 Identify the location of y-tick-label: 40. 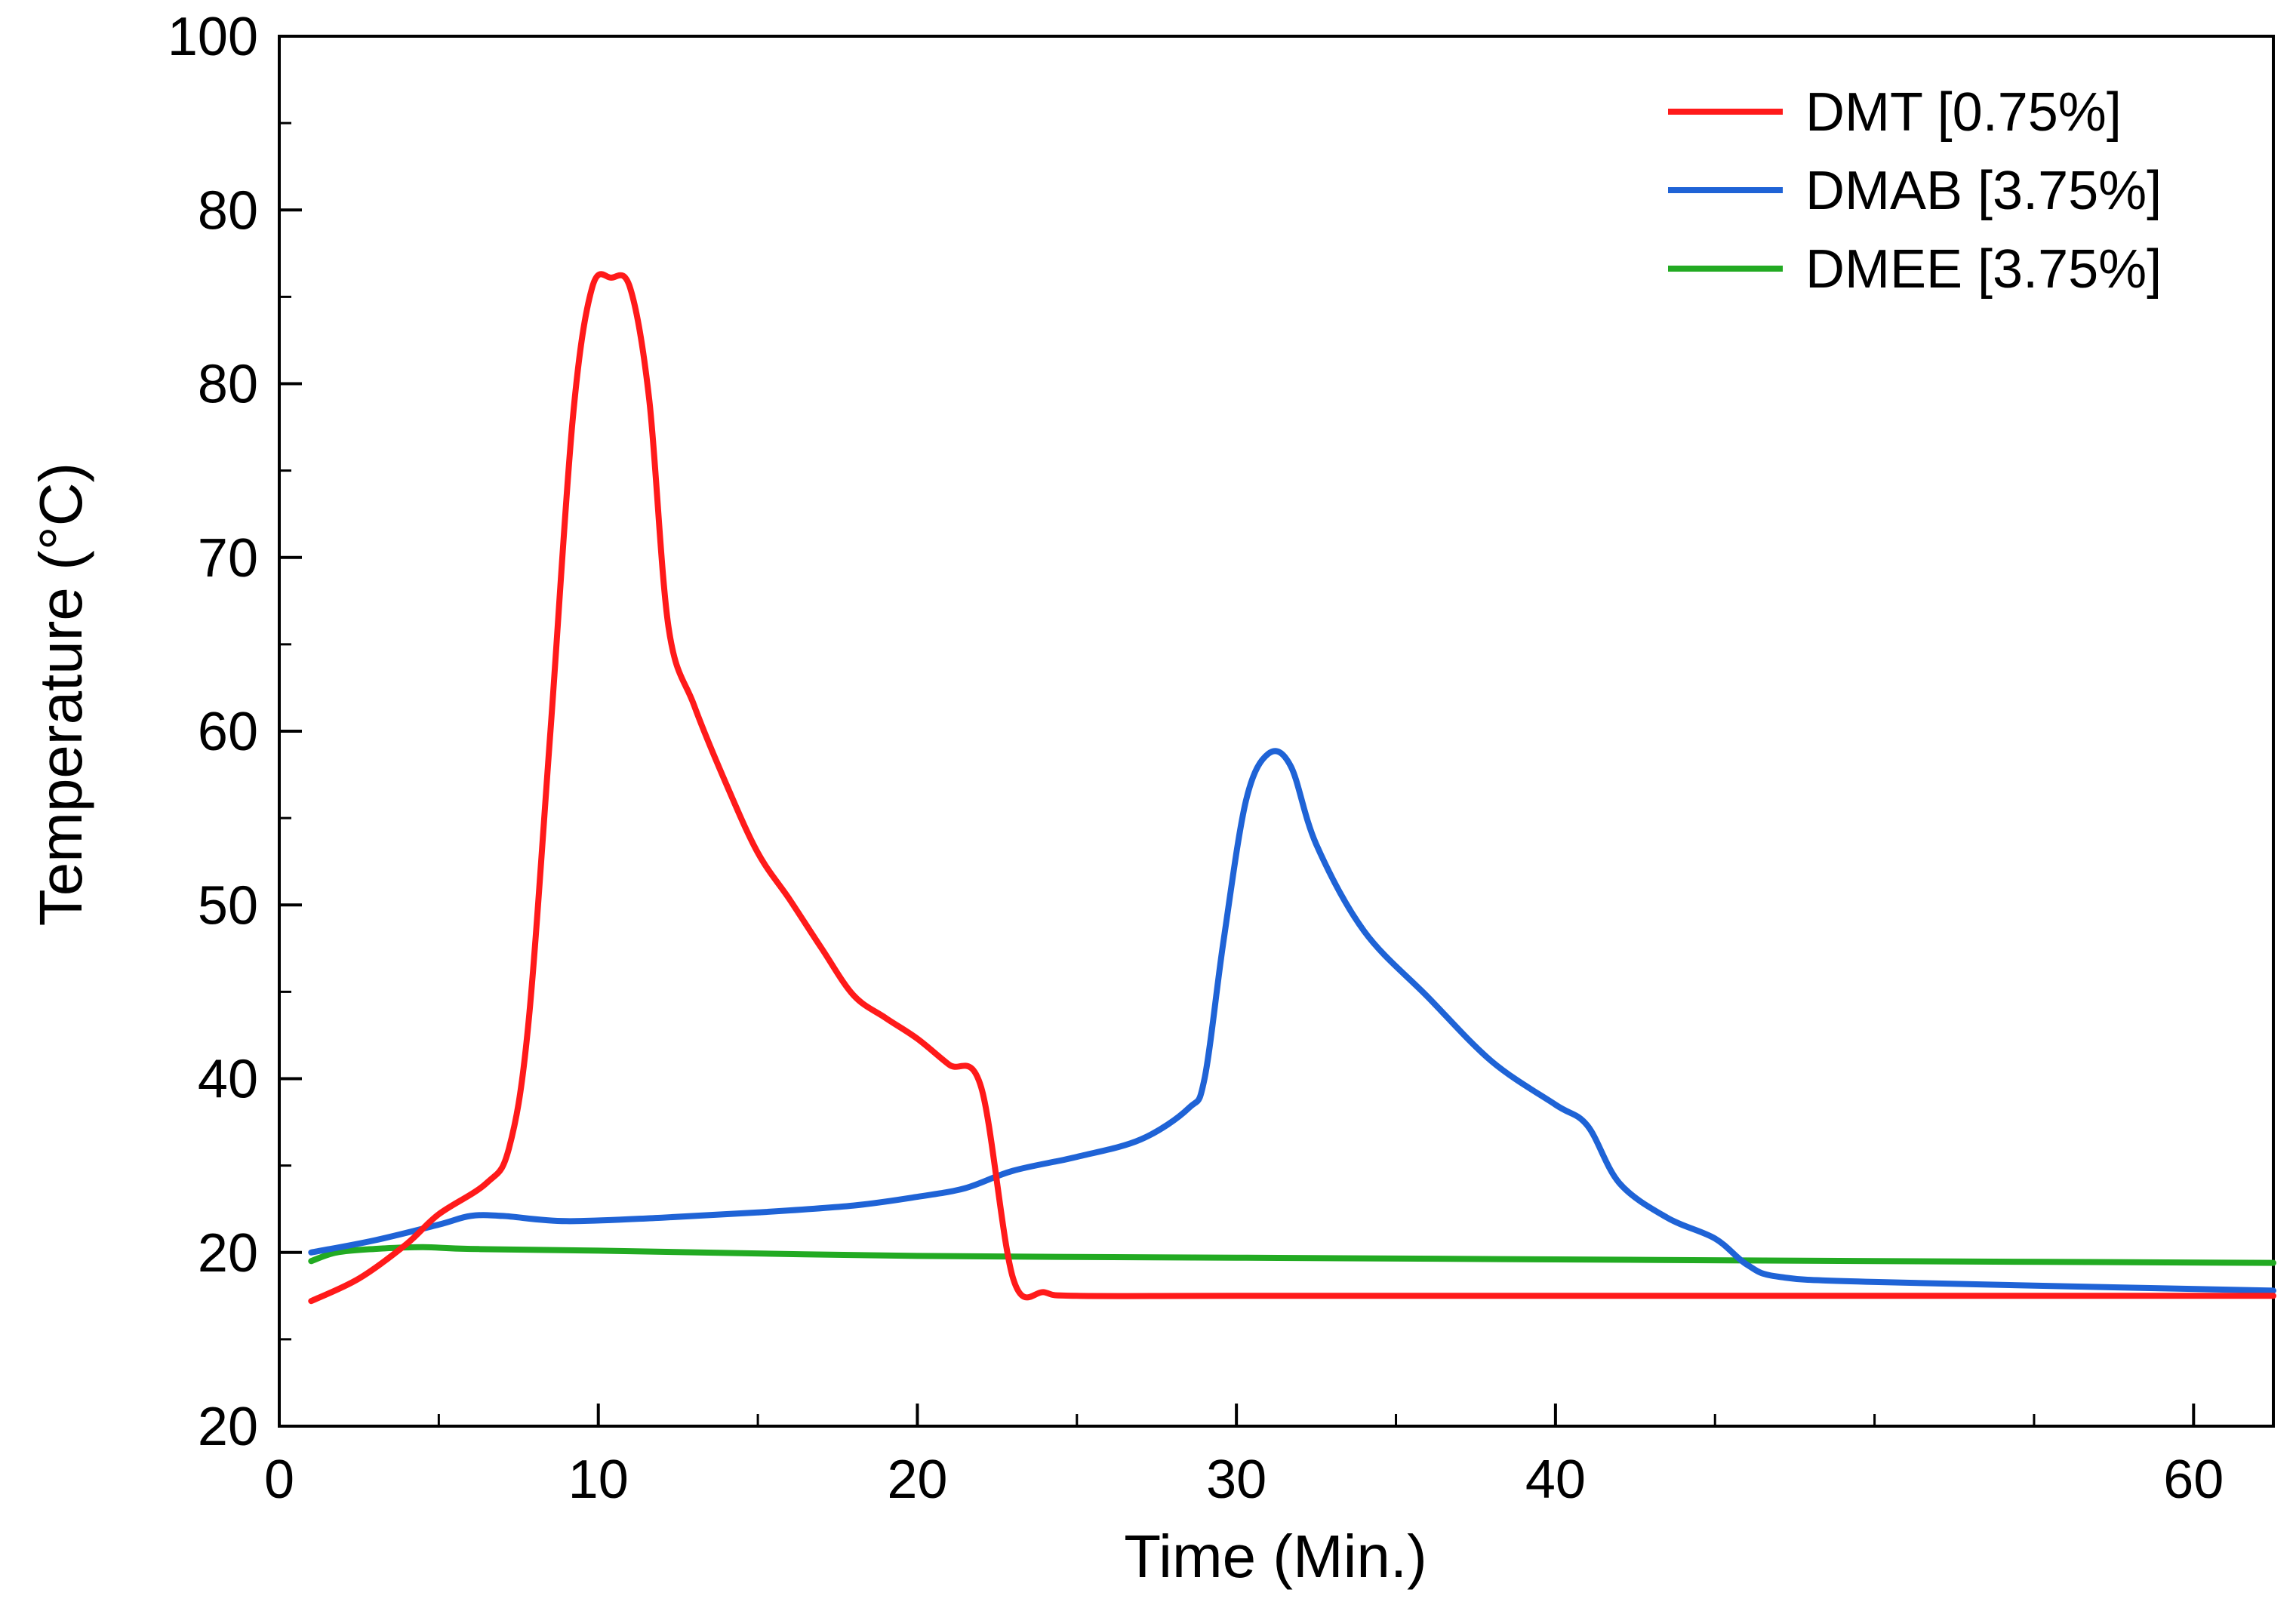
(228, 1080).